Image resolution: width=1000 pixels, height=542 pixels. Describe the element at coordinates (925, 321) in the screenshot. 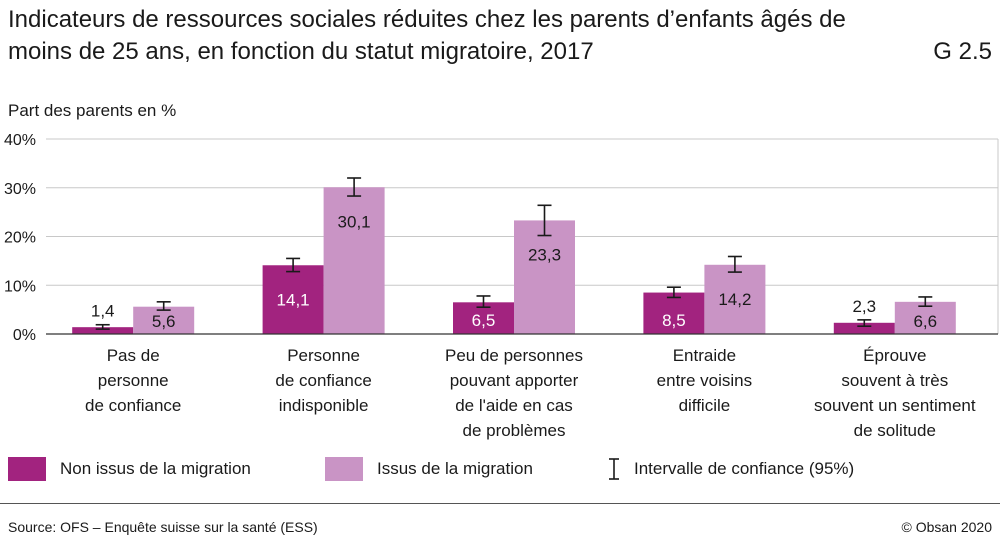

I see `data-label: 6,6` at that location.